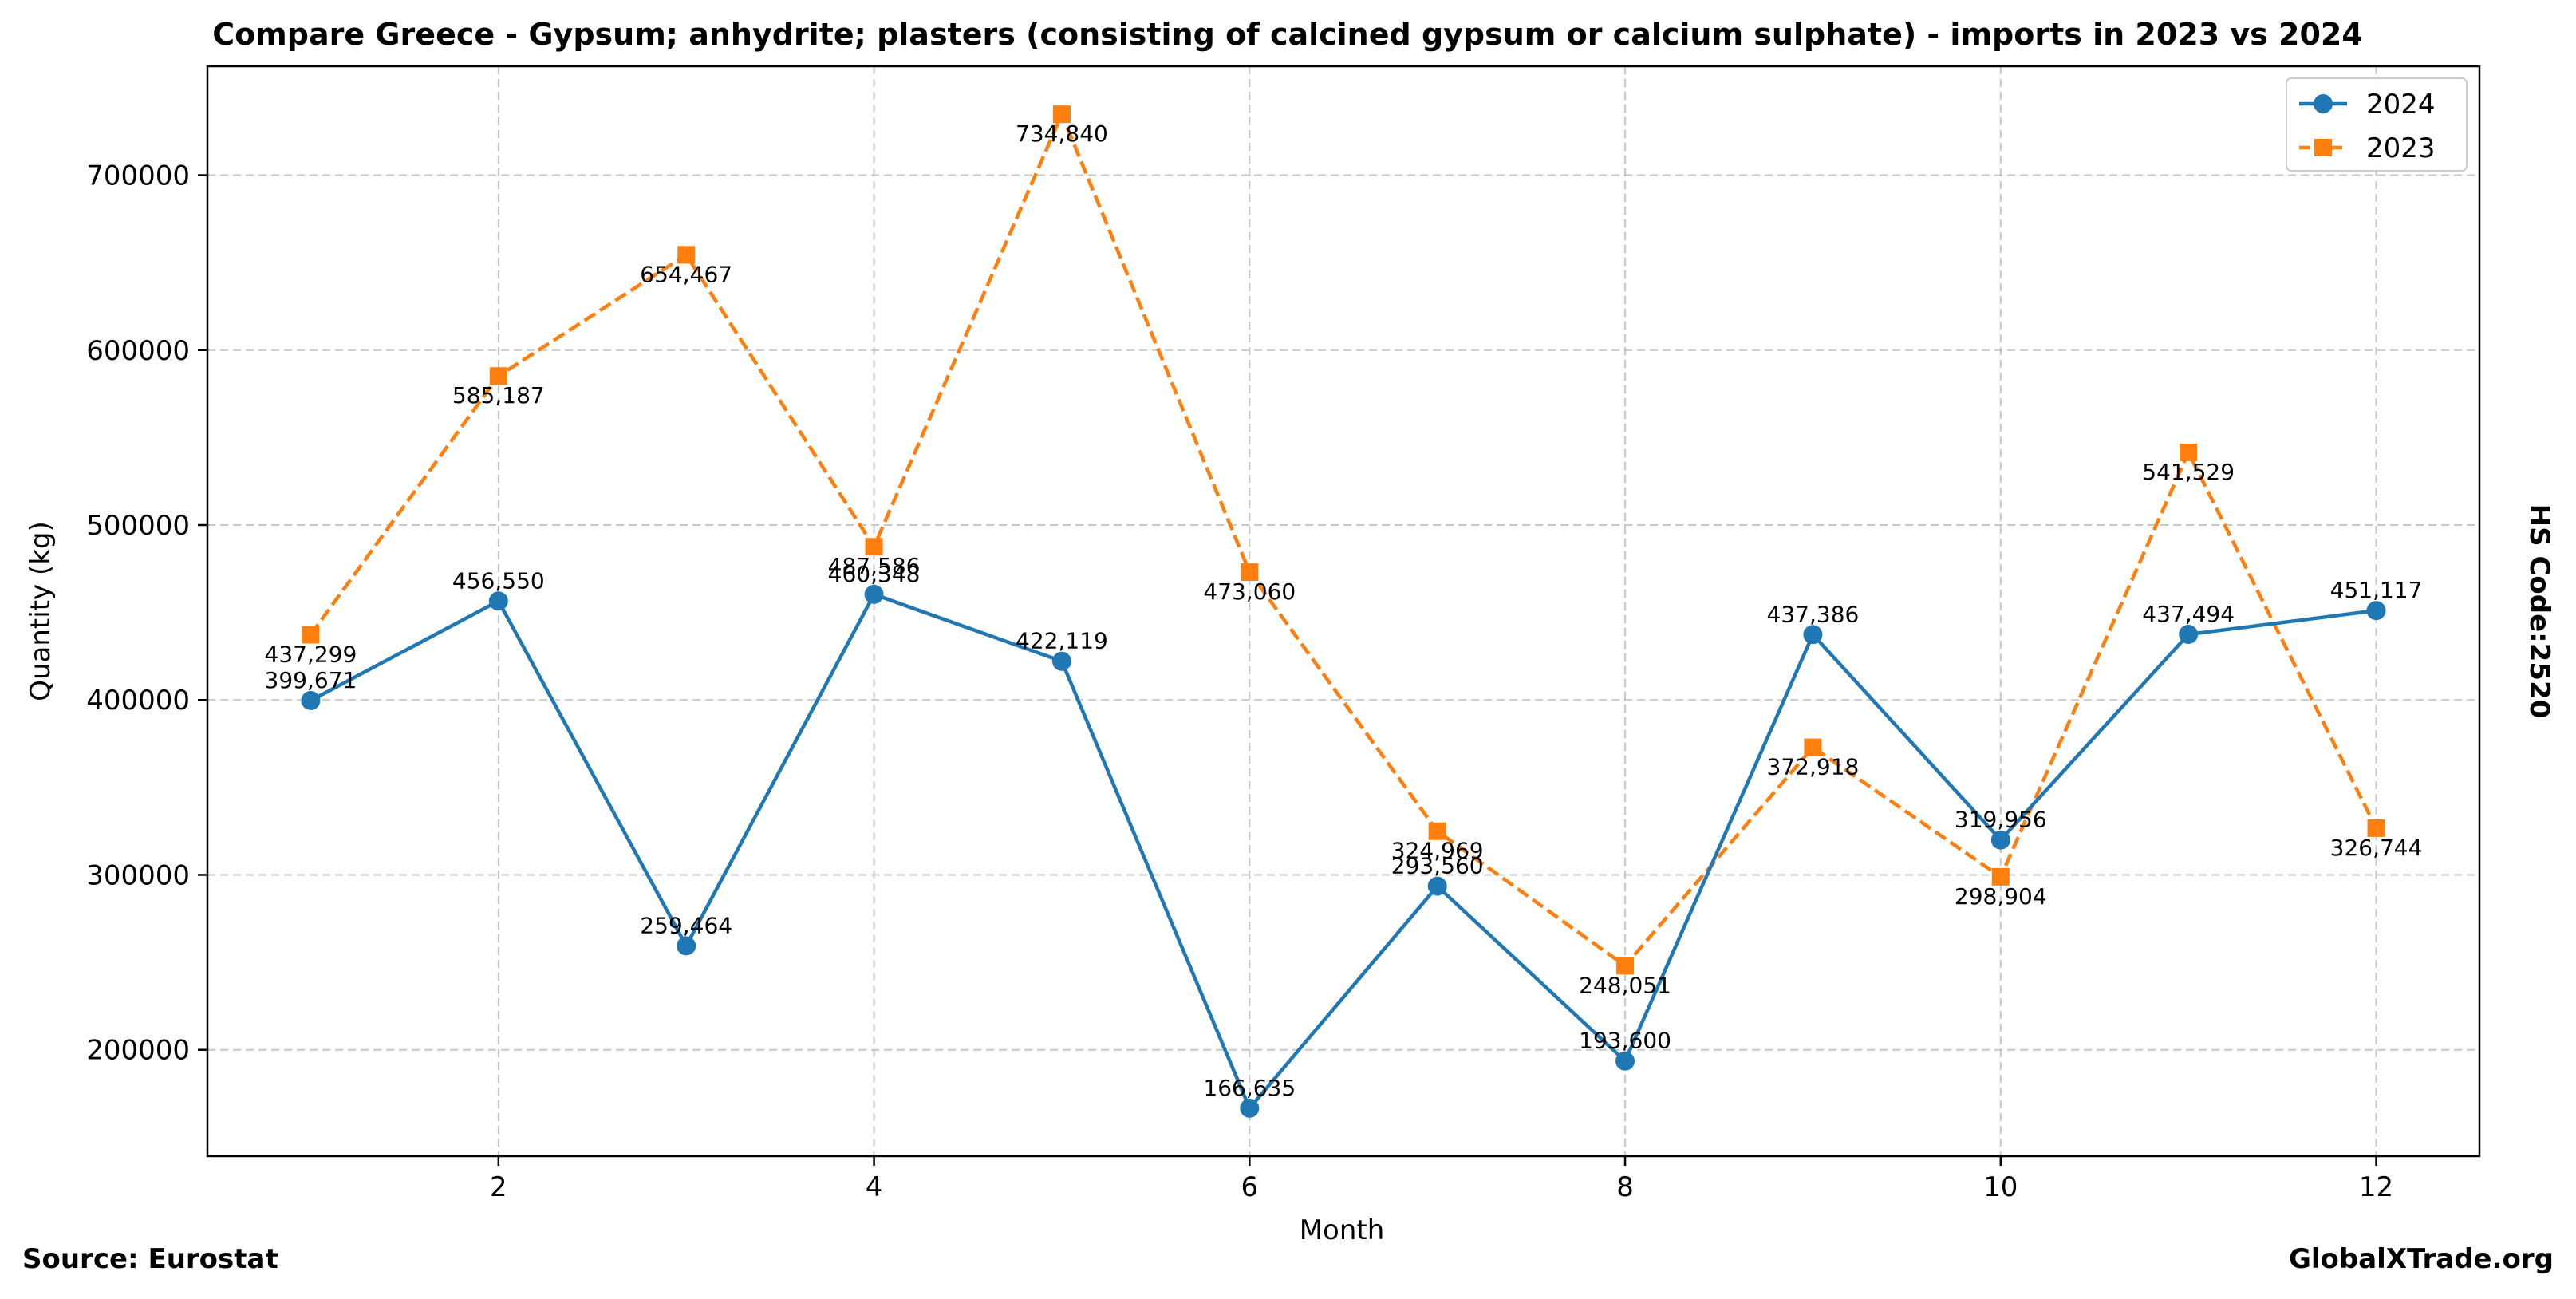  Describe the element at coordinates (1625, 1187) in the screenshot. I see `x-tick-label: 8` at that location.